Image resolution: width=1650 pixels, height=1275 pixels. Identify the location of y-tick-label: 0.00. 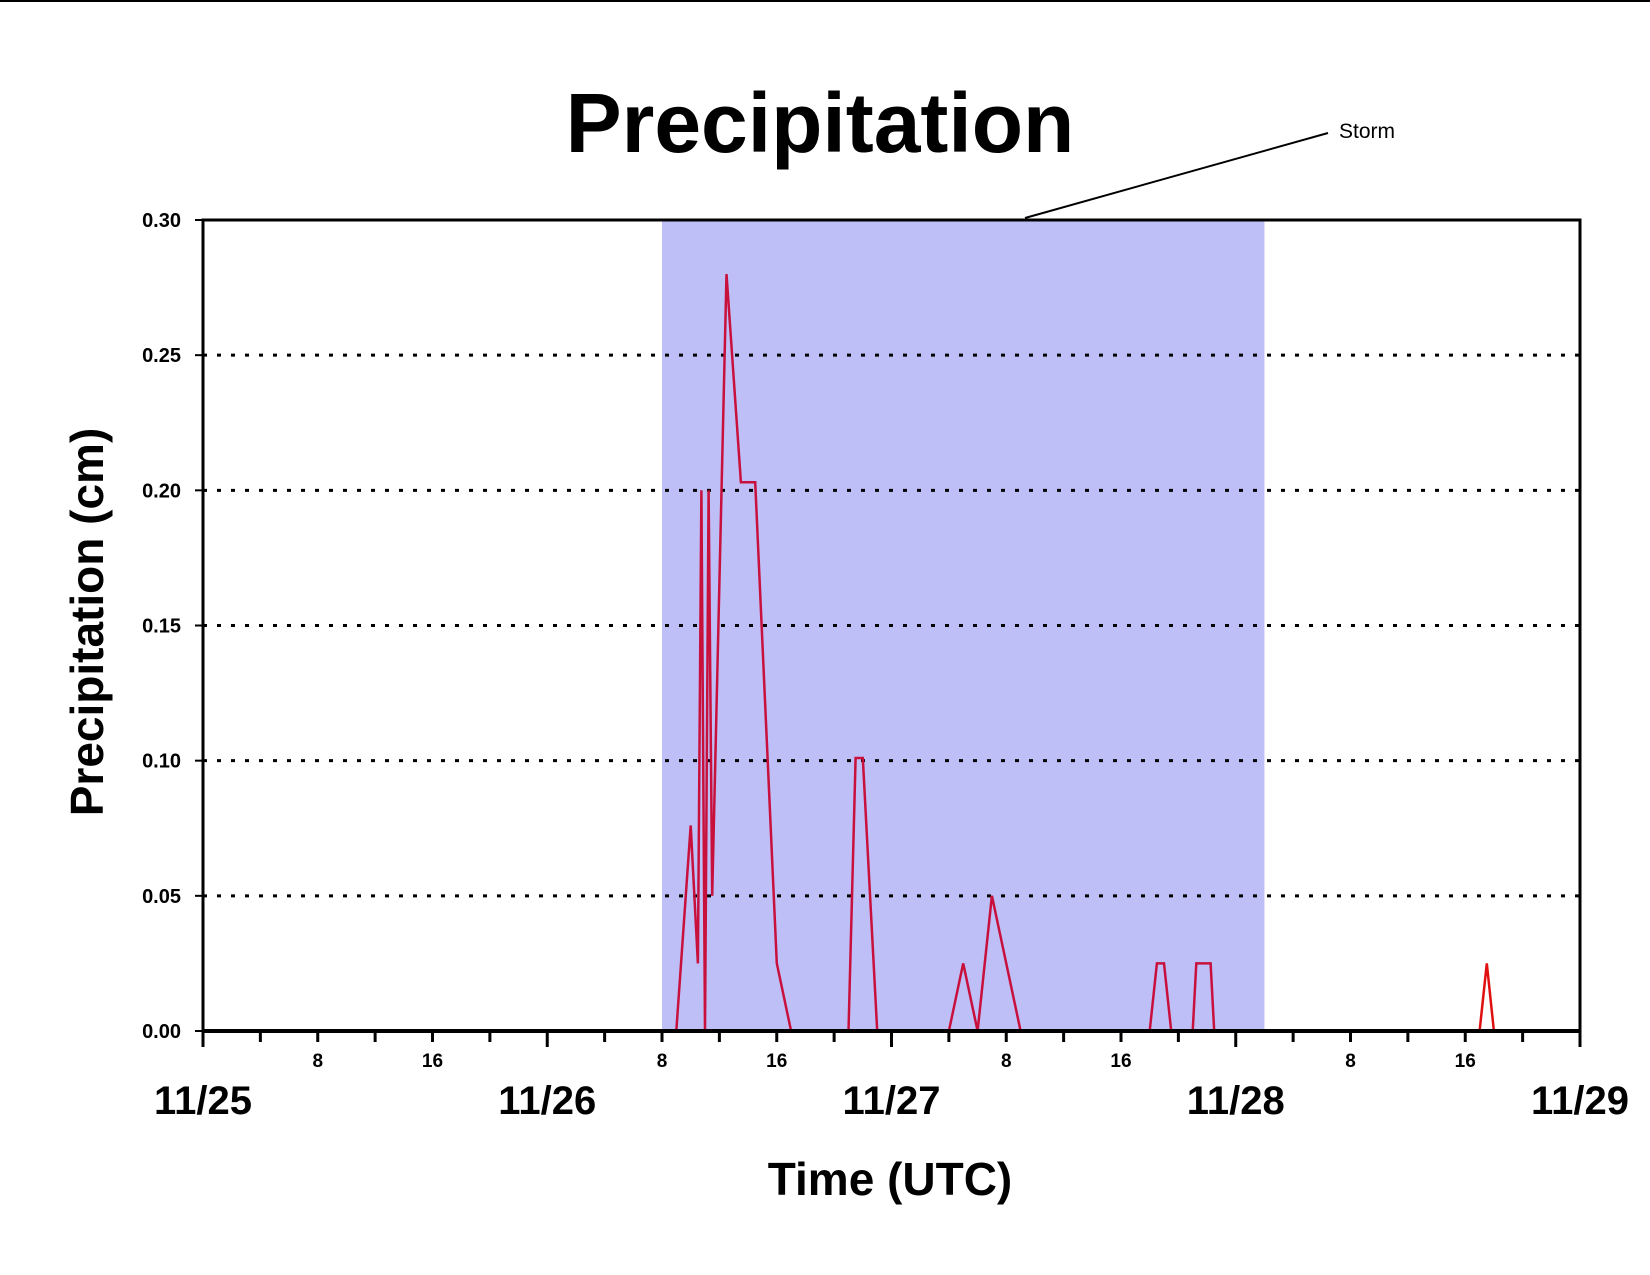
(161, 1032).